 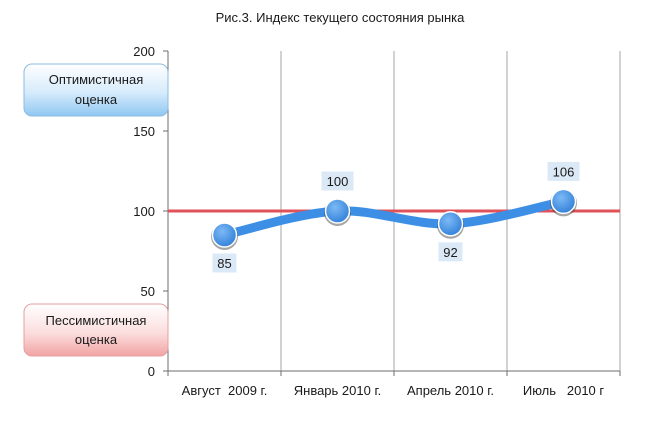 I want to click on data-labels: 85 100 92 106, so click(x=396, y=217).